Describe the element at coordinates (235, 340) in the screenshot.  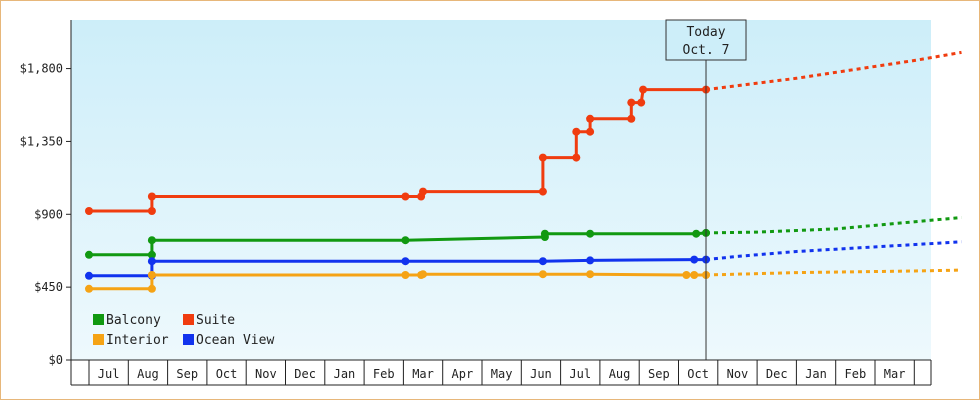
I see `legend-label-ocean-view: Ocean View` at that location.